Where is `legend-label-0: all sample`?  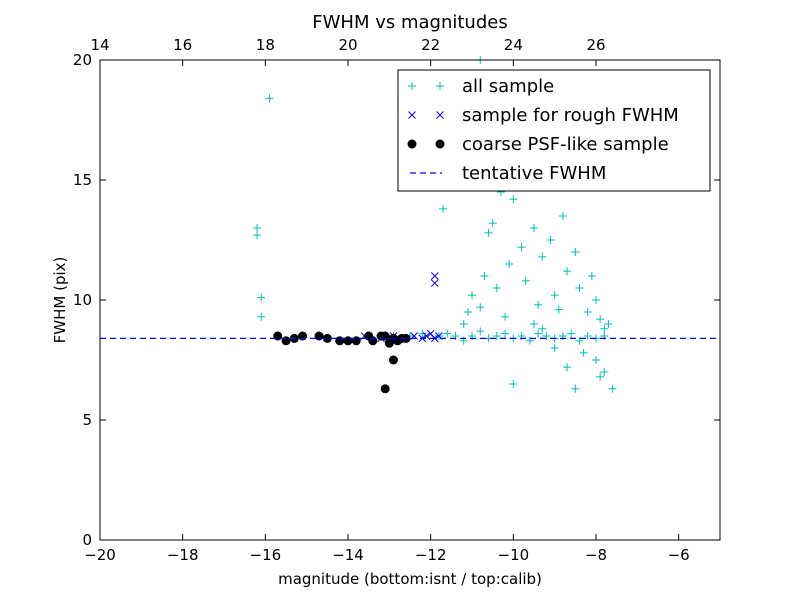 legend-label-0: all sample is located at coordinates (508, 86).